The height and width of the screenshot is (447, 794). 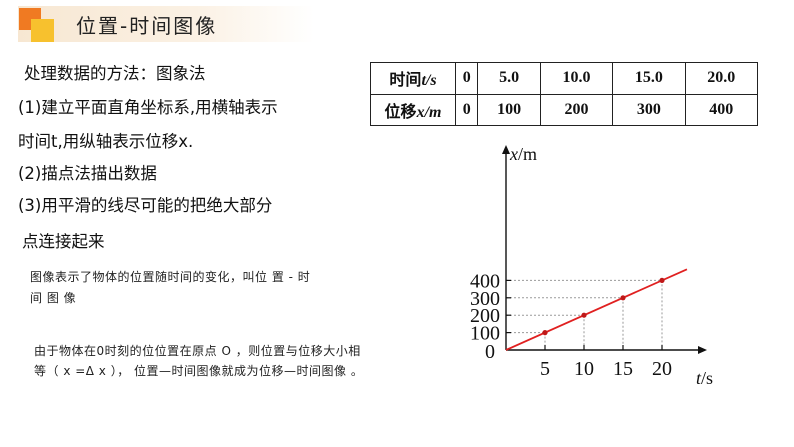 I want to click on series-line, so click(x=596, y=309).